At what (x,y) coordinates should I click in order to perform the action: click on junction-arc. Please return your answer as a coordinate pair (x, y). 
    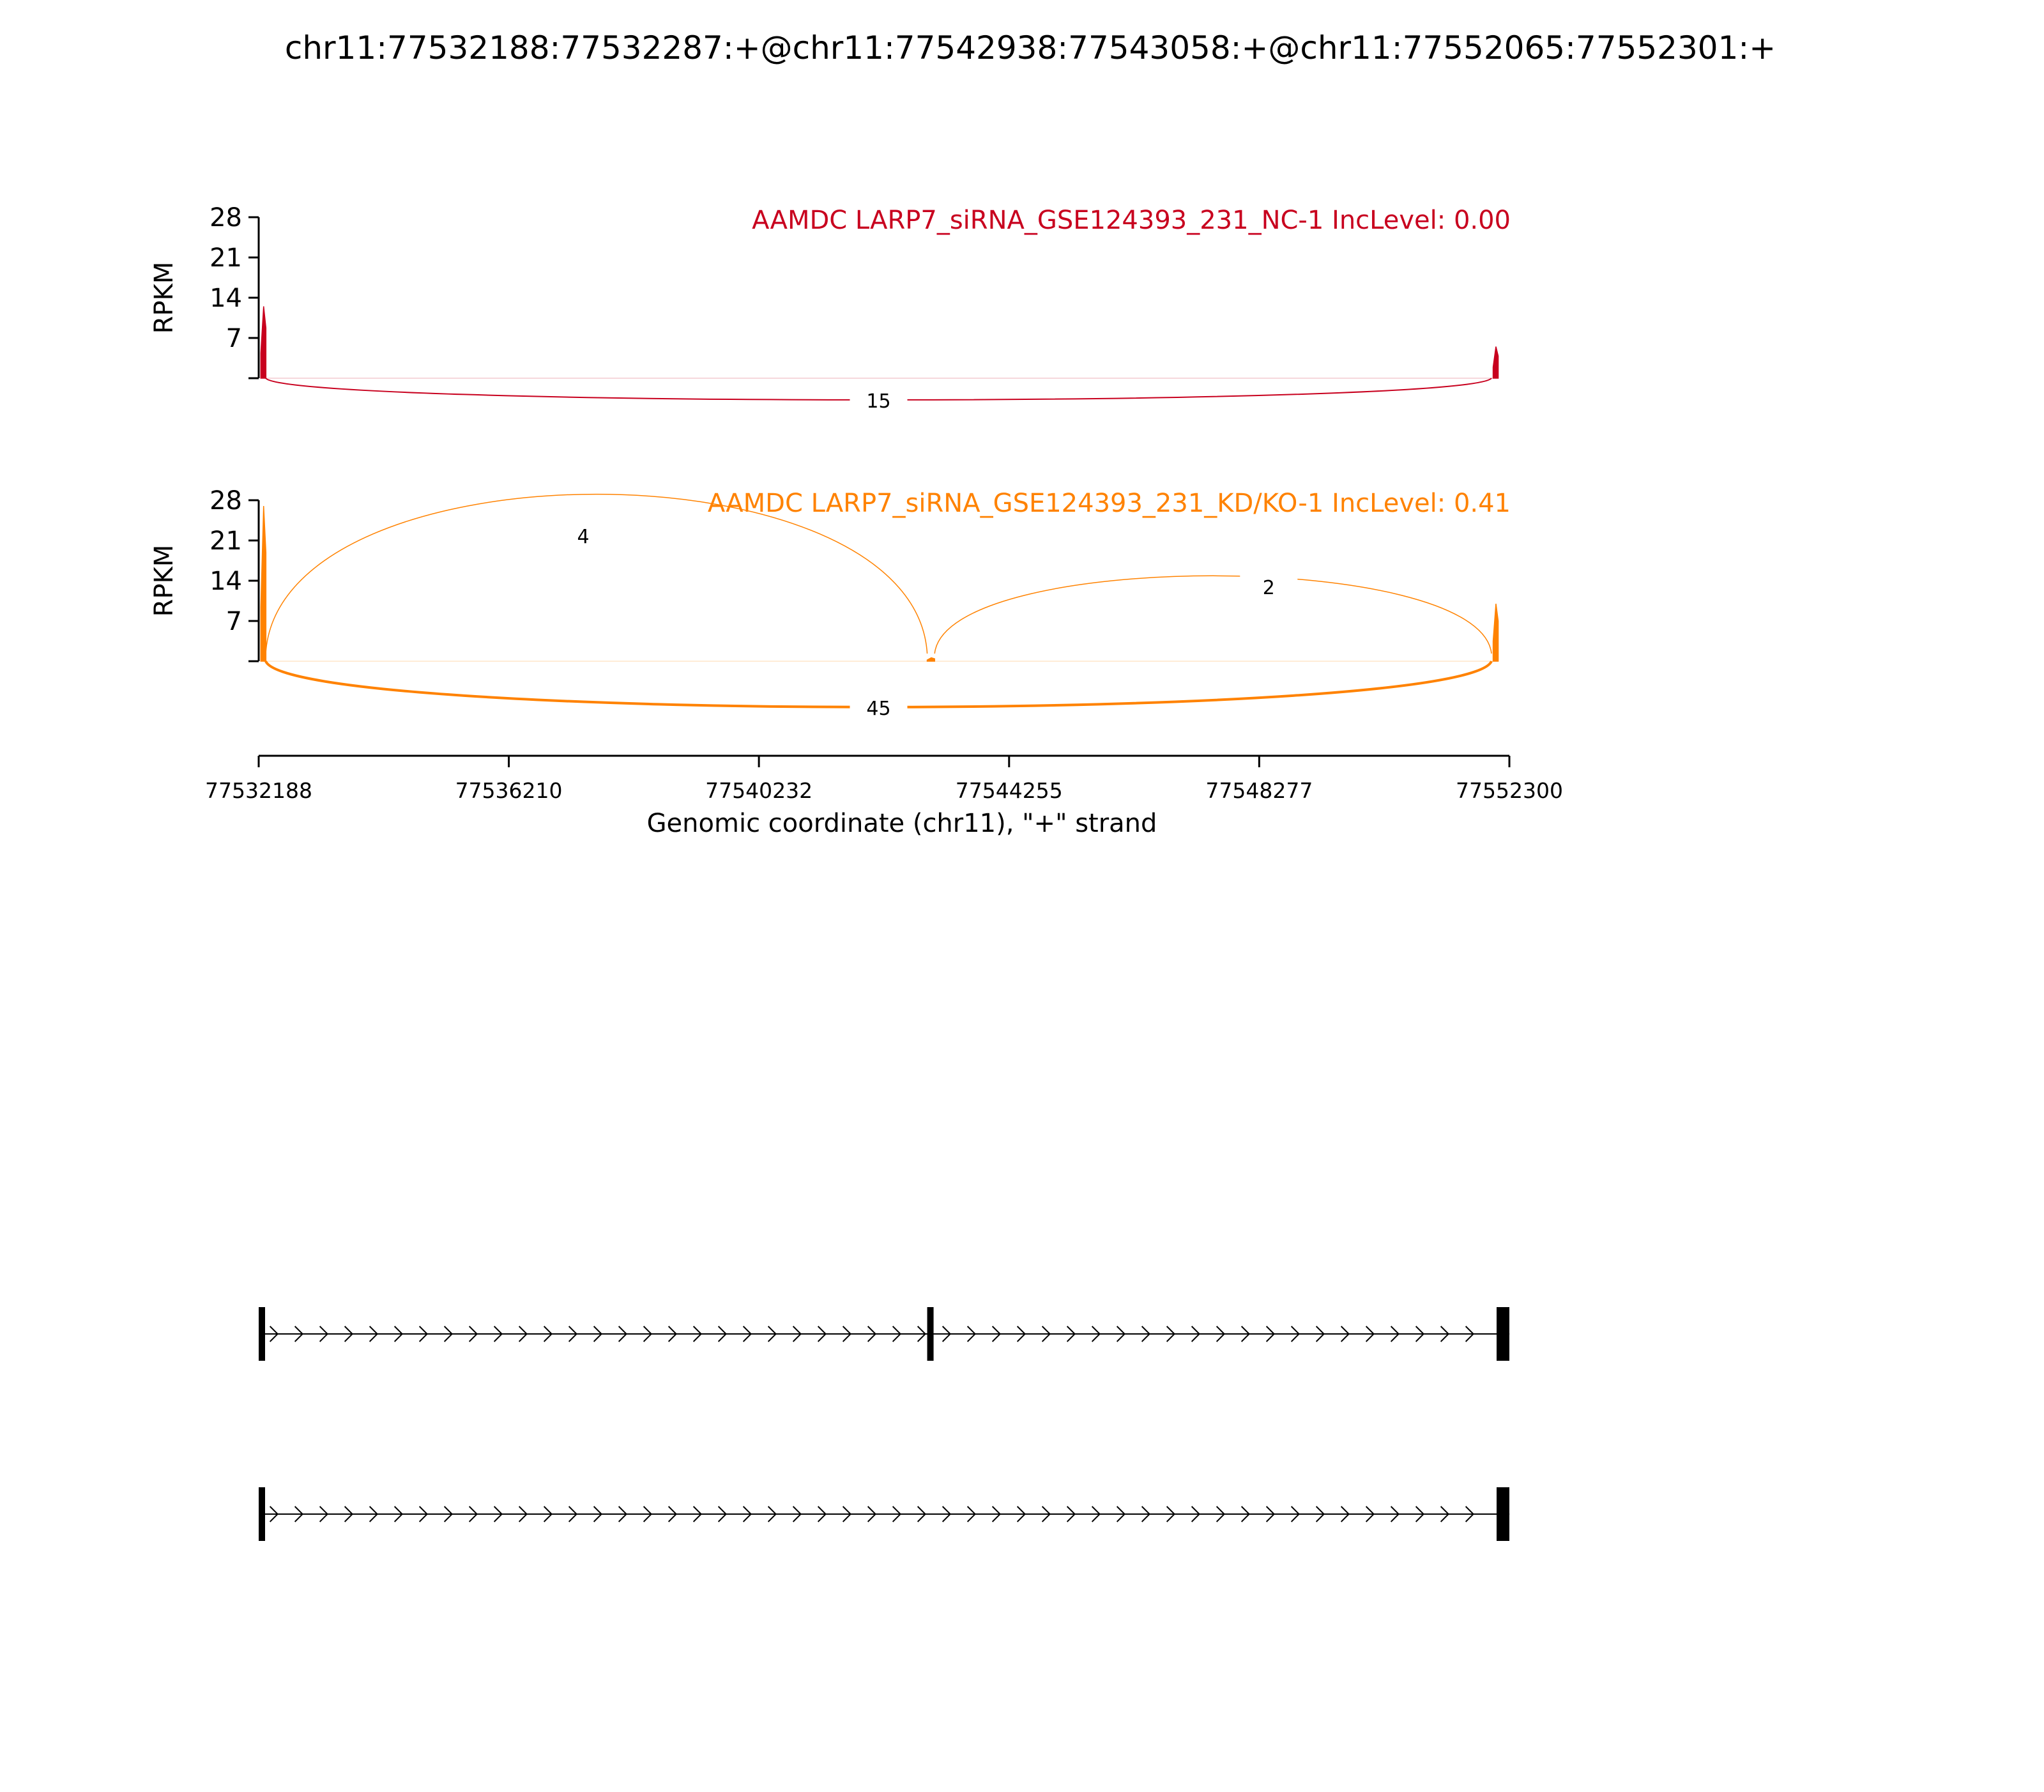
    Looking at the image, I should click on (1213, 615).